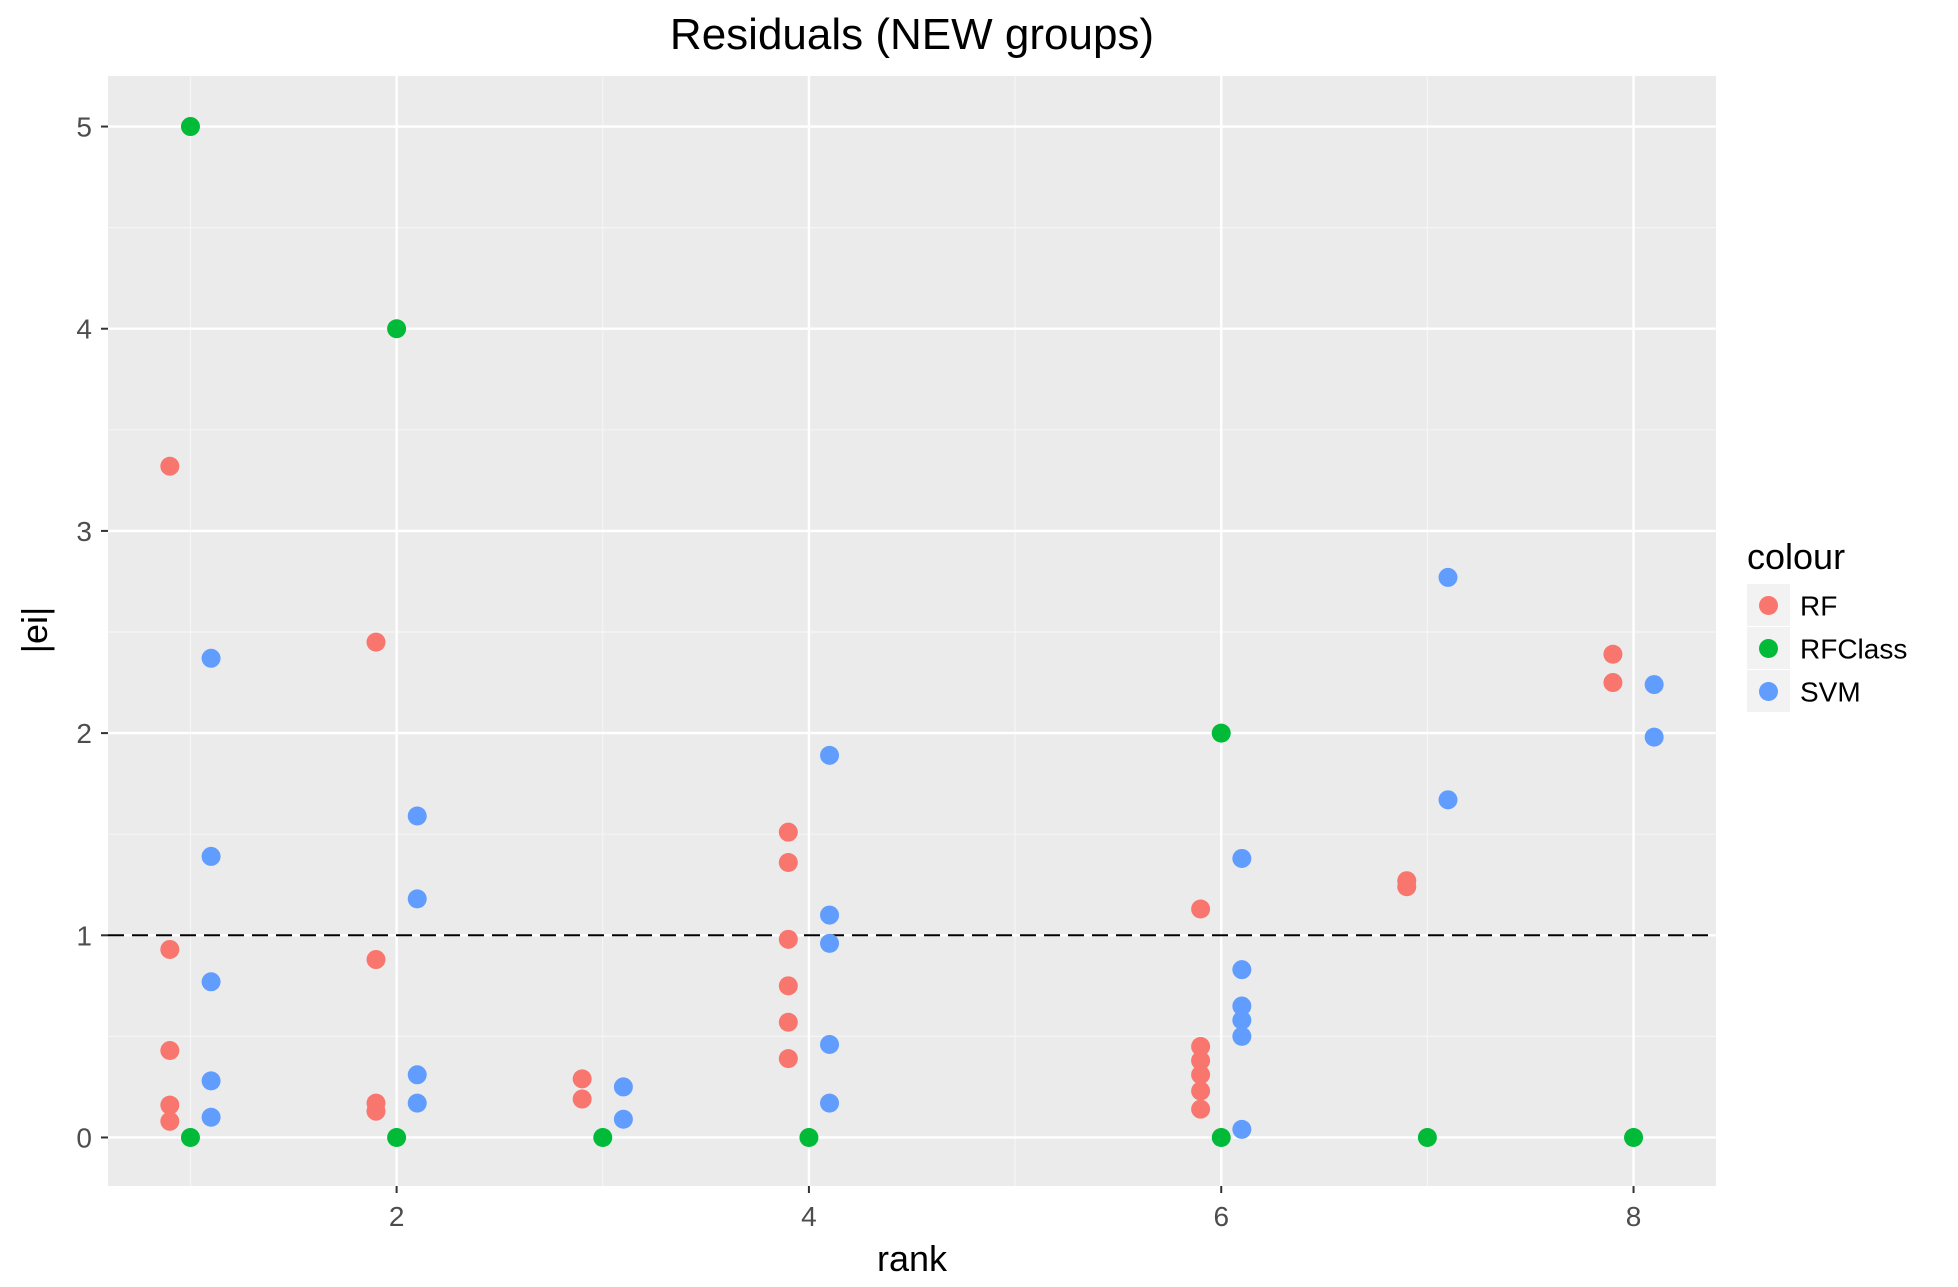  I want to click on legend-title: colour, so click(1796, 556).